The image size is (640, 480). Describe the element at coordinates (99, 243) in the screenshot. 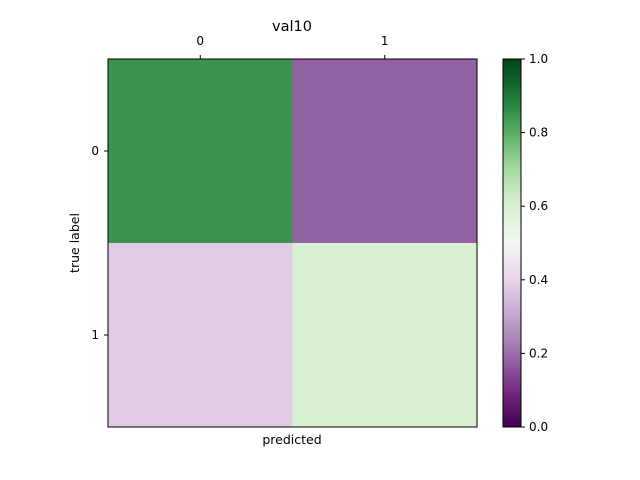

I see `y-axis-ticks: 01` at that location.